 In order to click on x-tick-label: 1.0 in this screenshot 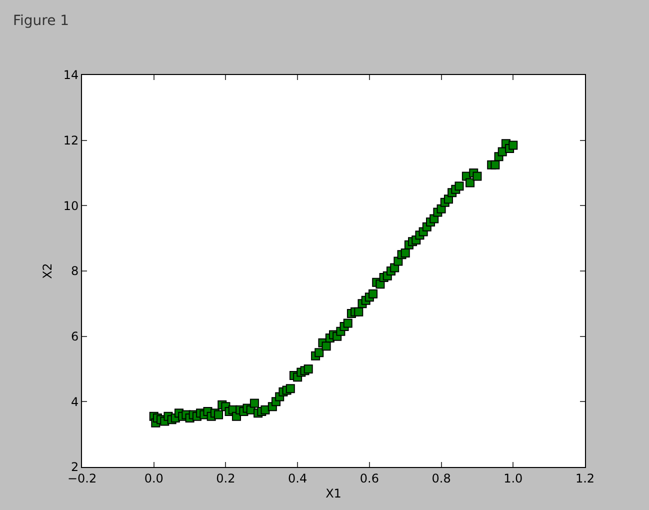, I will do `click(513, 478)`.